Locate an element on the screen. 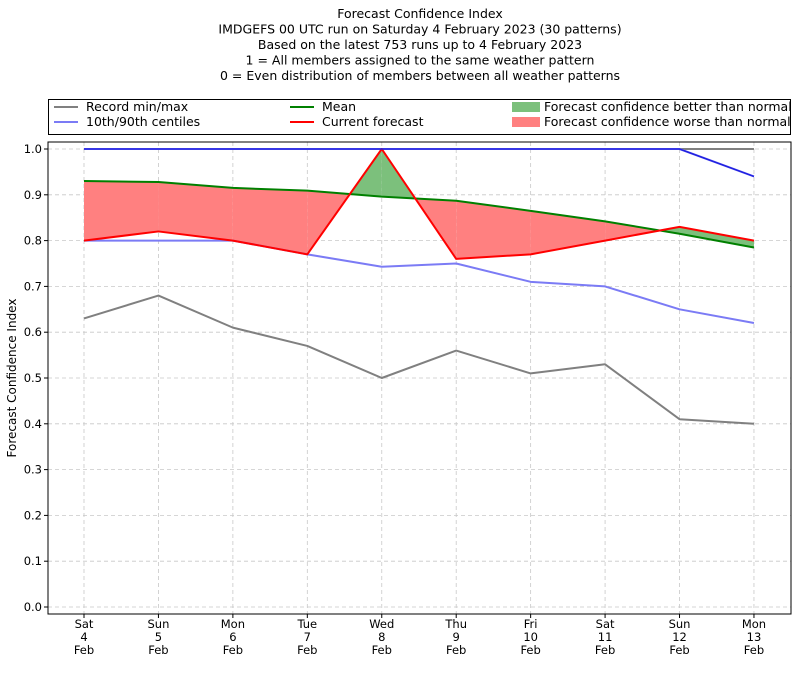 This screenshot has width=800, height=676. x-tick-label: Wed is located at coordinates (381, 624).